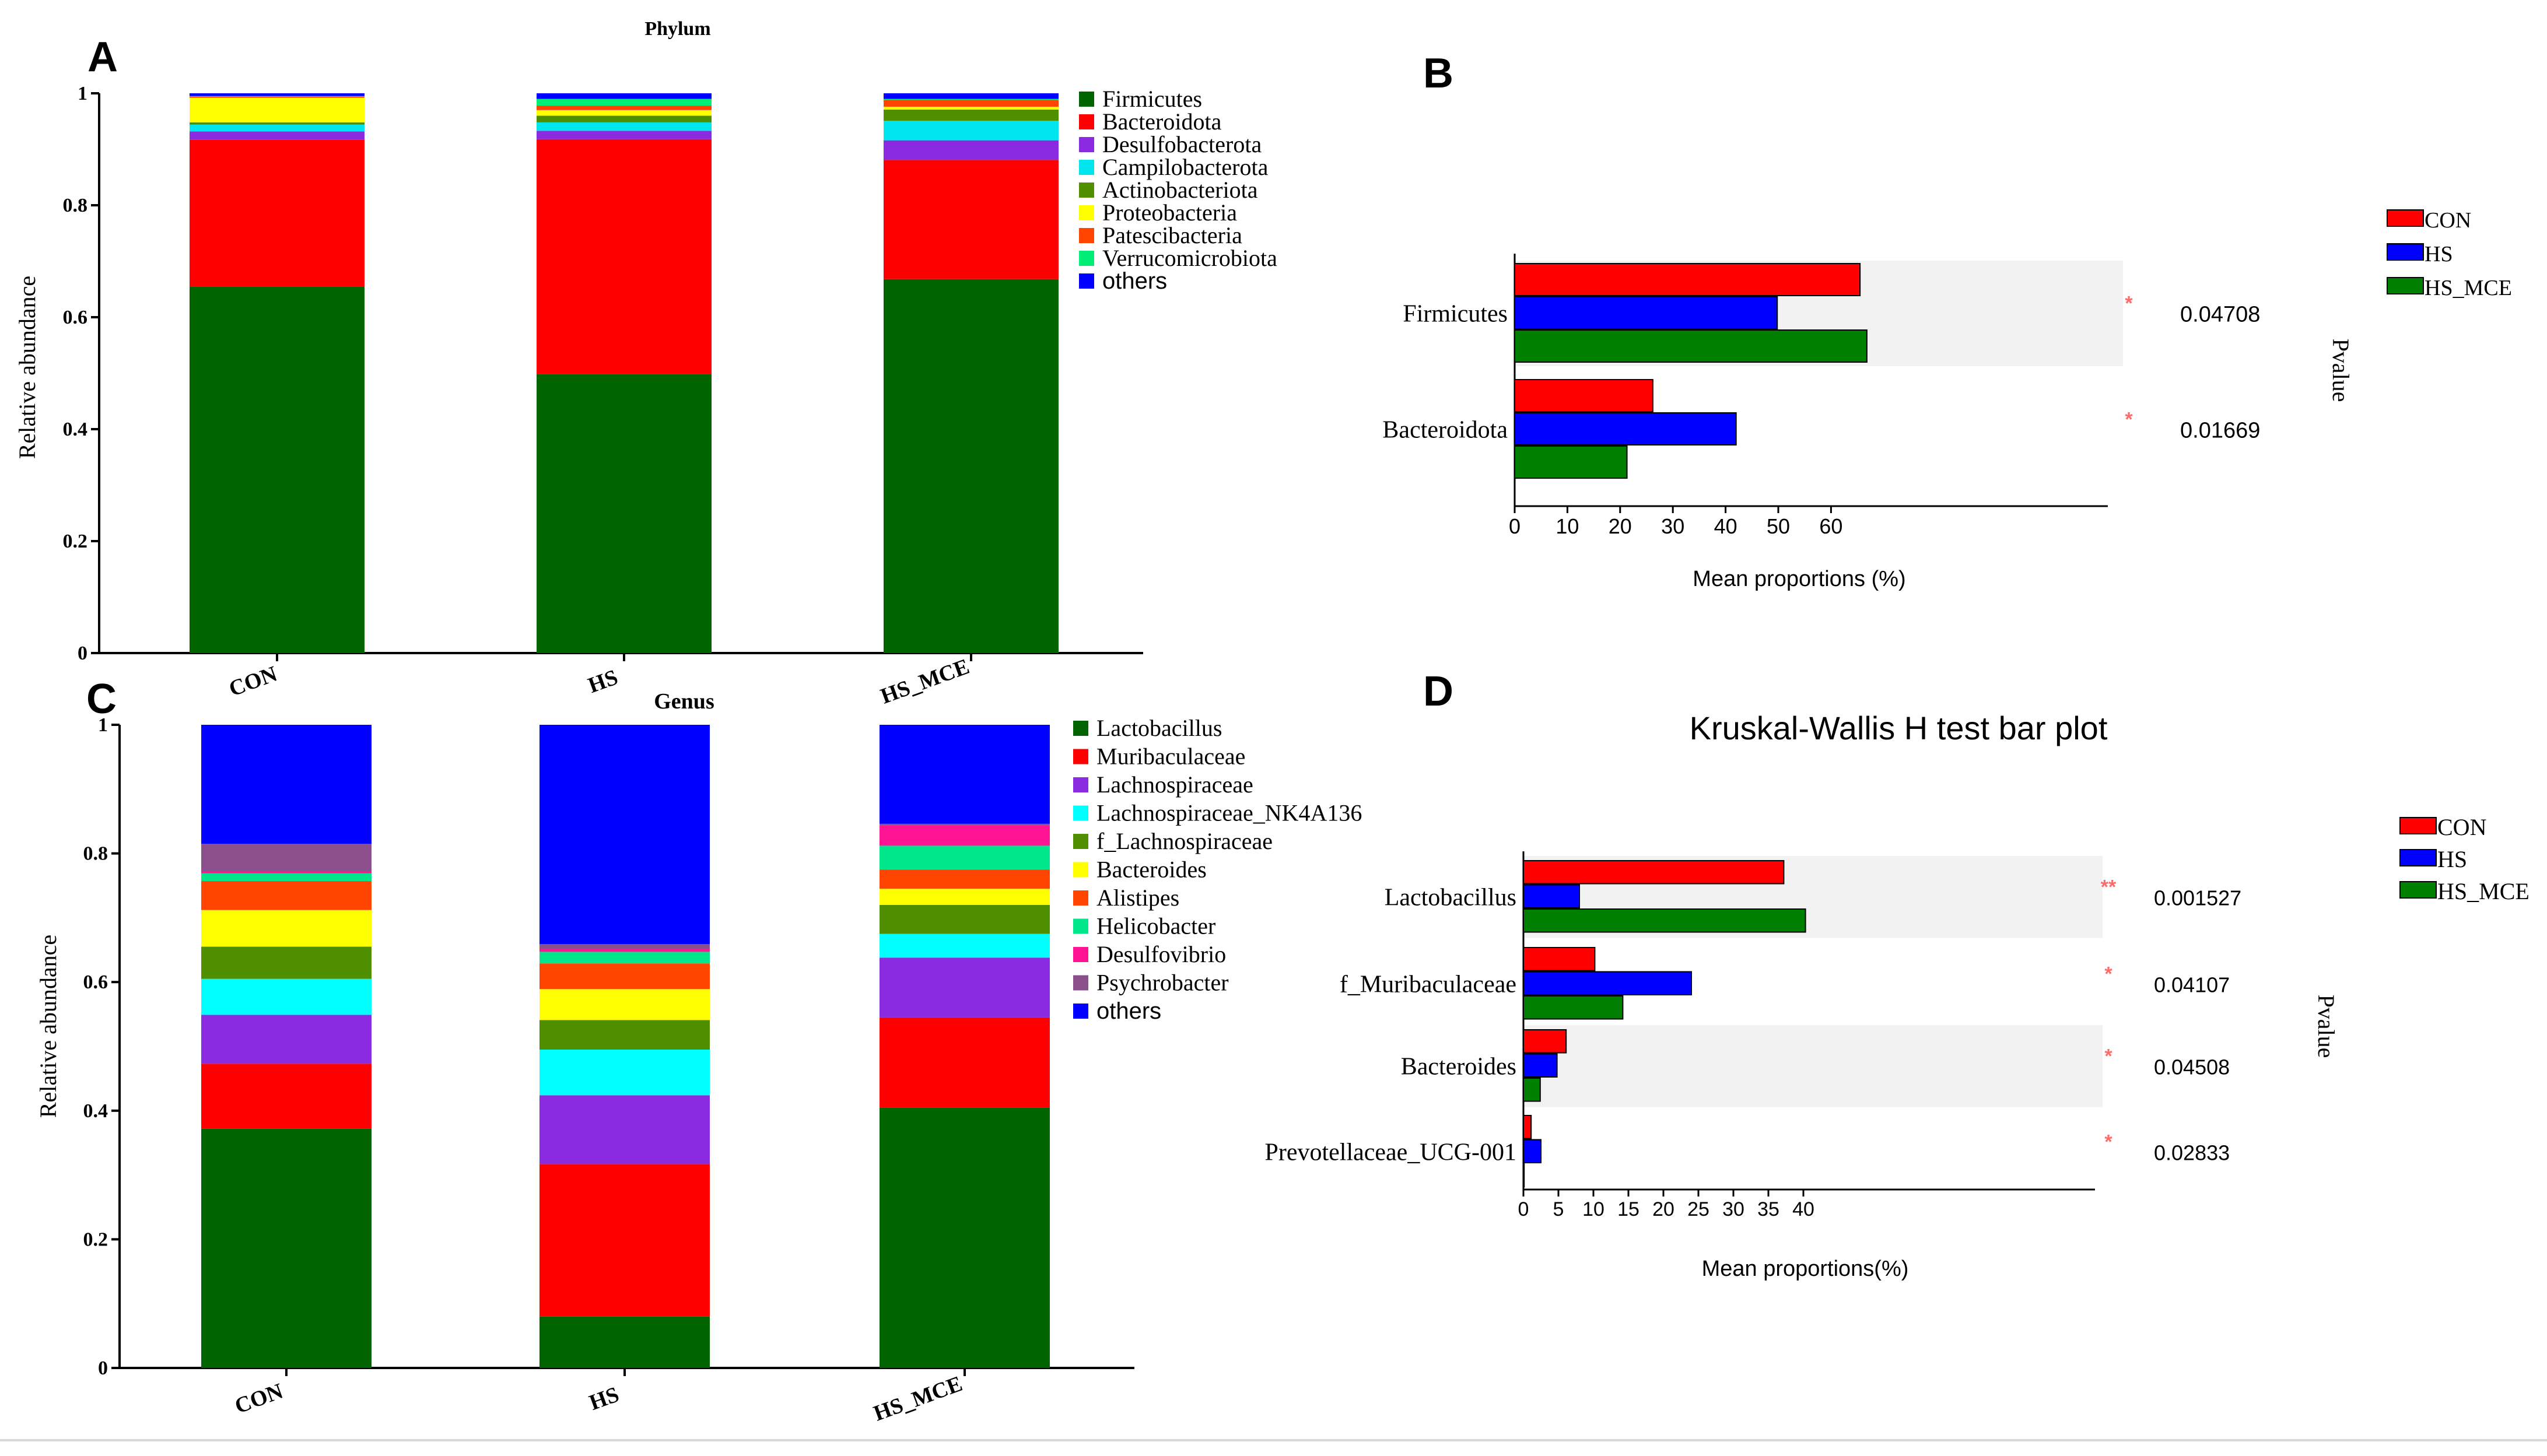 The image size is (2547, 1456). Describe the element at coordinates (1768, 1209) in the screenshot. I see `panel-d-x-tick-label: 35` at that location.